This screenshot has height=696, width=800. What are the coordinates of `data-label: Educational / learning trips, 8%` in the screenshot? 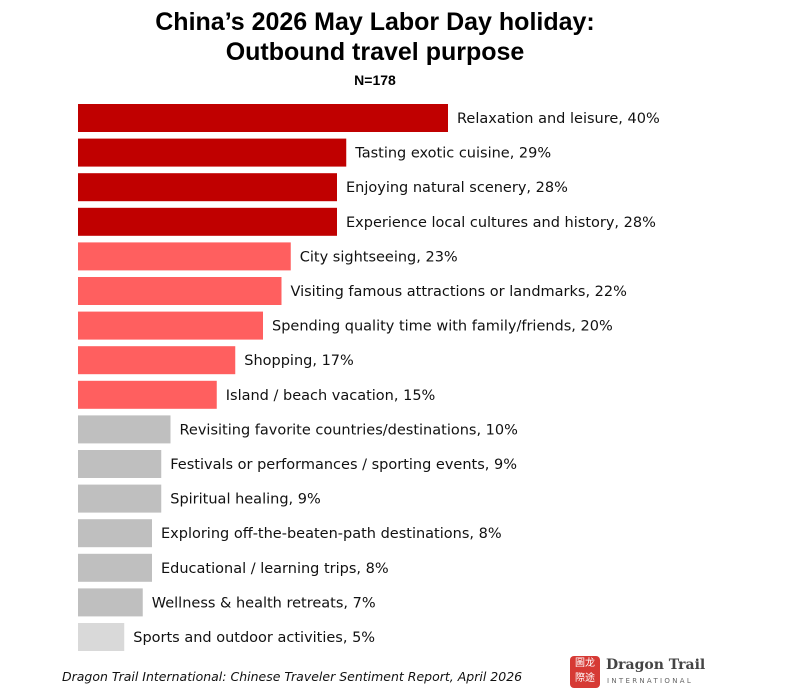 It's located at (275, 569).